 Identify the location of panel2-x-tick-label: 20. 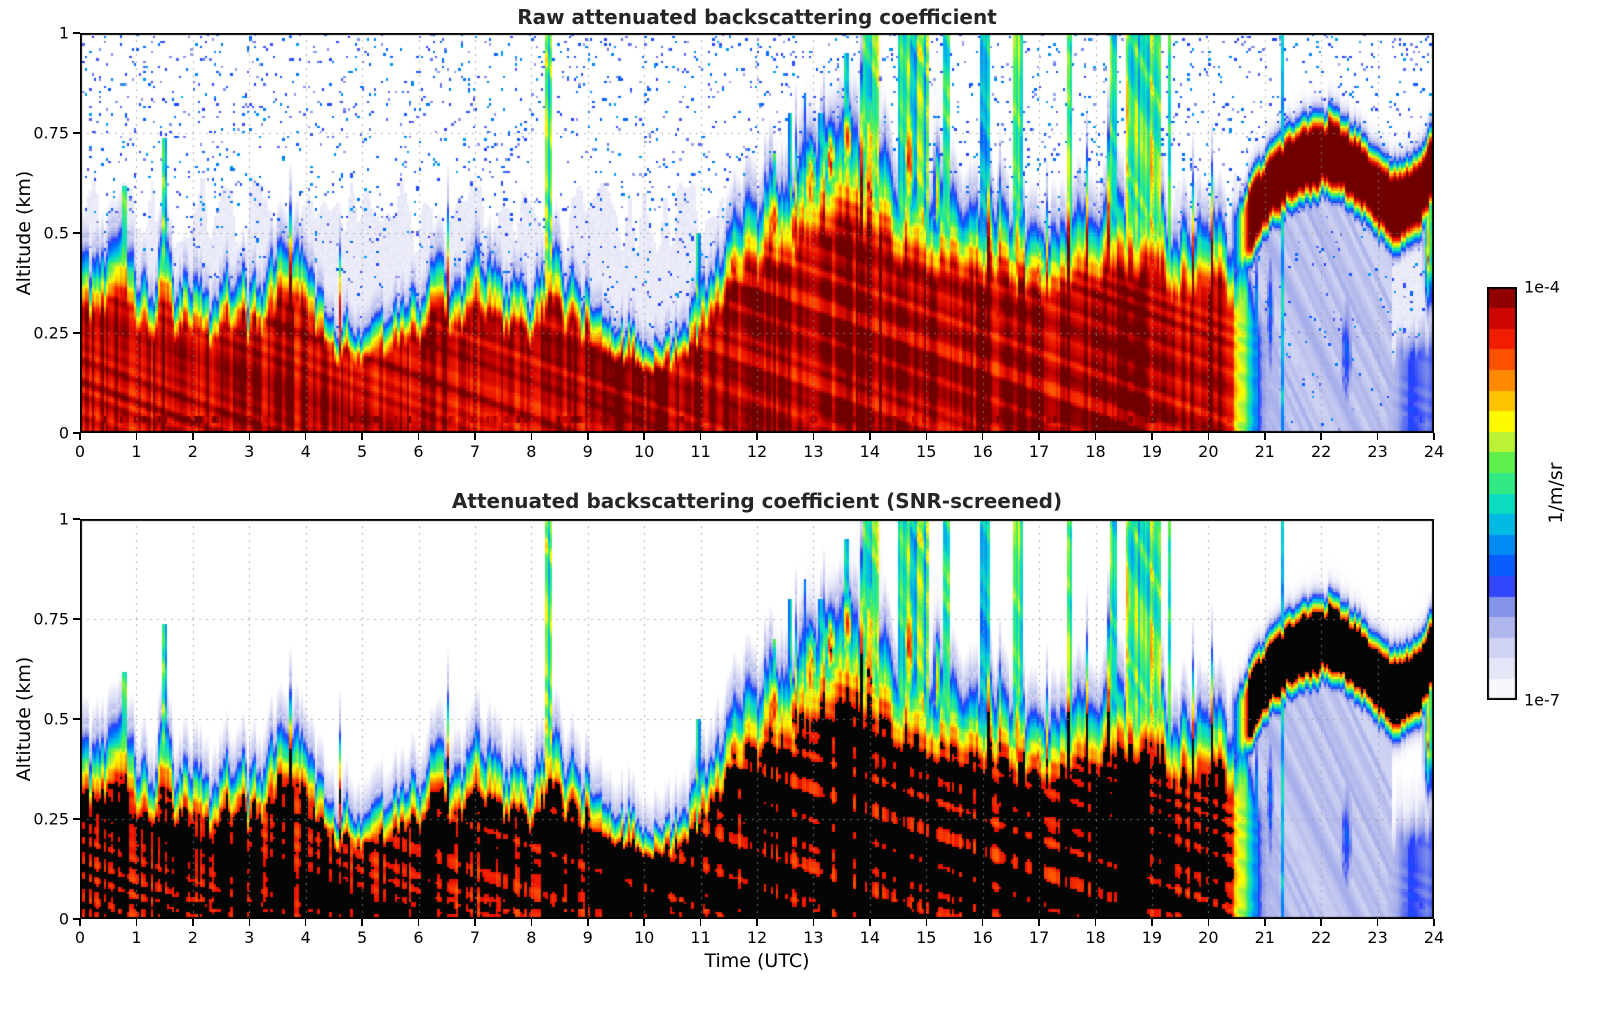
(1208, 937).